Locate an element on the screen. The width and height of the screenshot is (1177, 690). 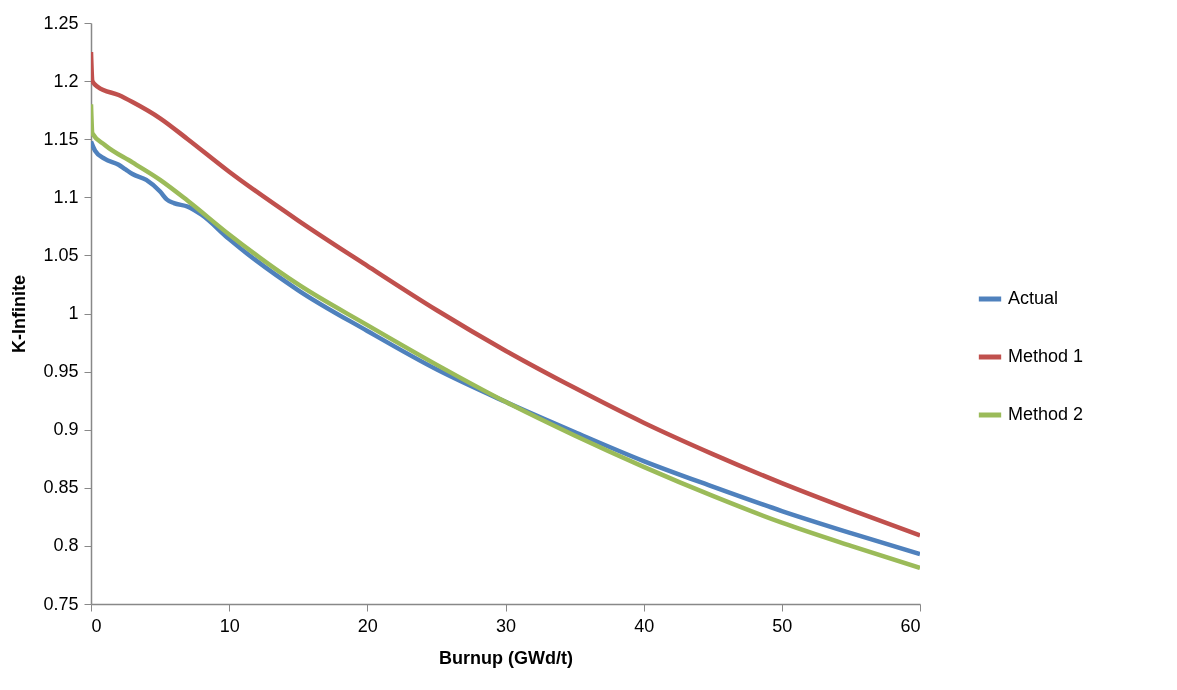
y-tick-label: 0.75 is located at coordinates (61, 603).